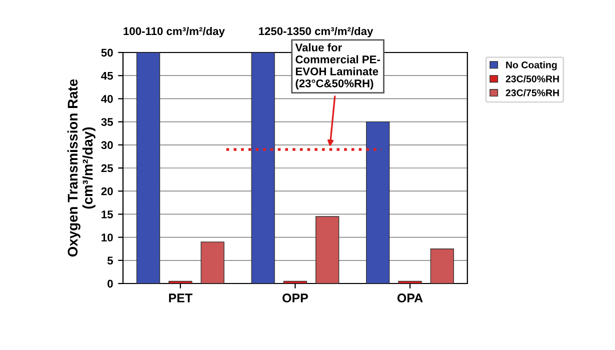 The width and height of the screenshot is (615, 350). I want to click on y-tick-label: 0, so click(110, 284).